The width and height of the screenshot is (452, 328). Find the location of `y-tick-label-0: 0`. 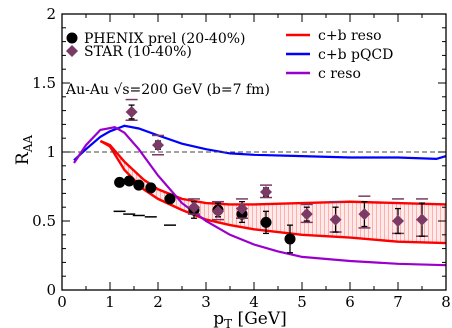

y-tick-label-0: 0 is located at coordinates (51, 290).